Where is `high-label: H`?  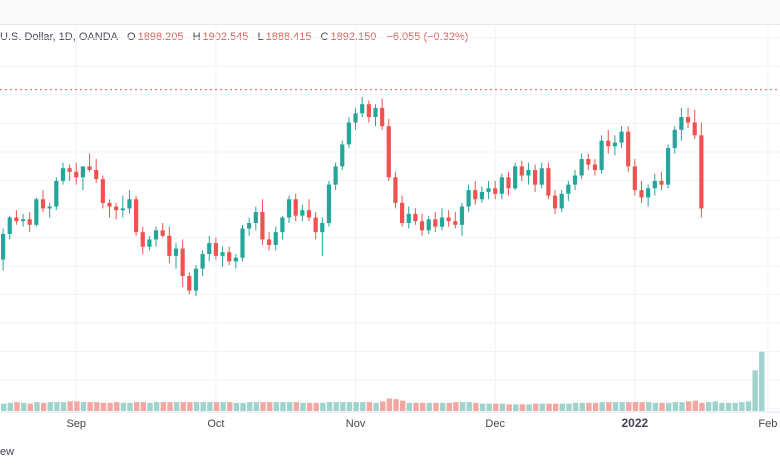
high-label: H is located at coordinates (196, 37).